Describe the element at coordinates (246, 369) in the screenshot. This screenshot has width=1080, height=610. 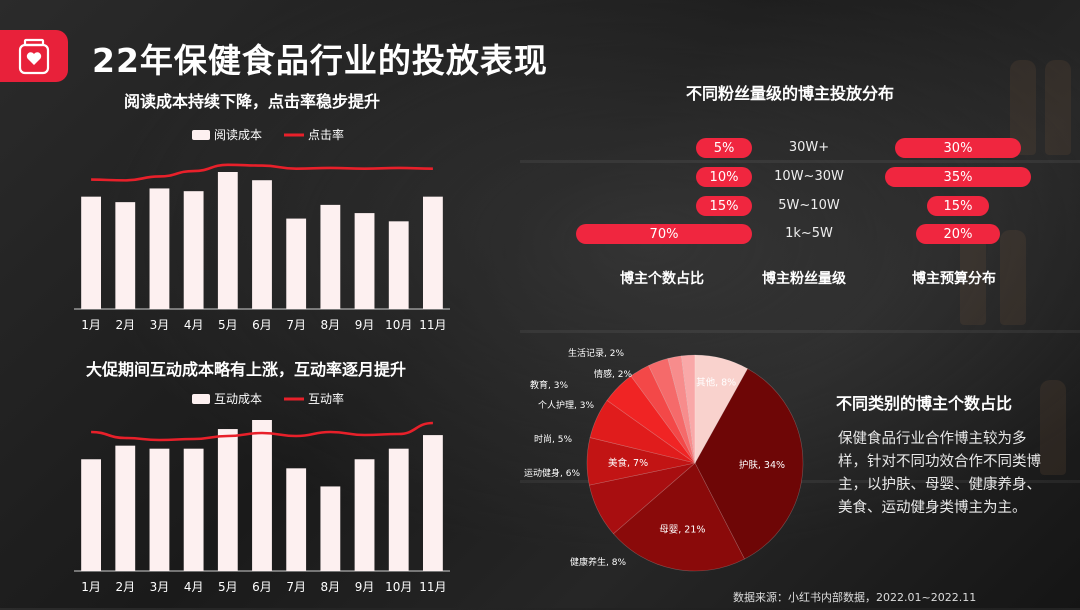
I see `chart2-title: 大促期间互动成本略有上涨，互动率逐月提升` at that location.